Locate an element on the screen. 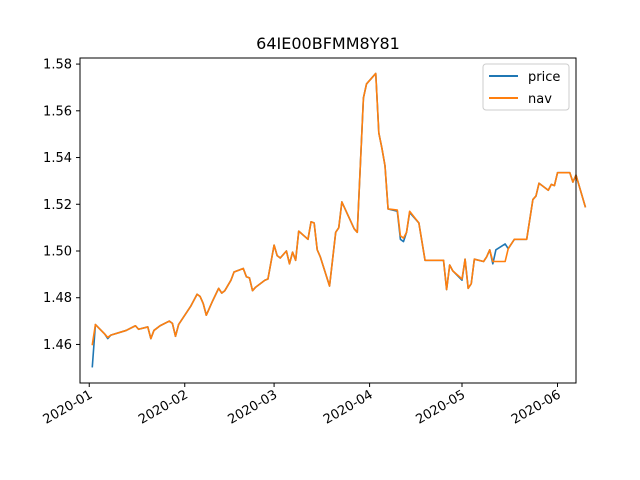  y-tick-label: 1.48 is located at coordinates (57, 298).